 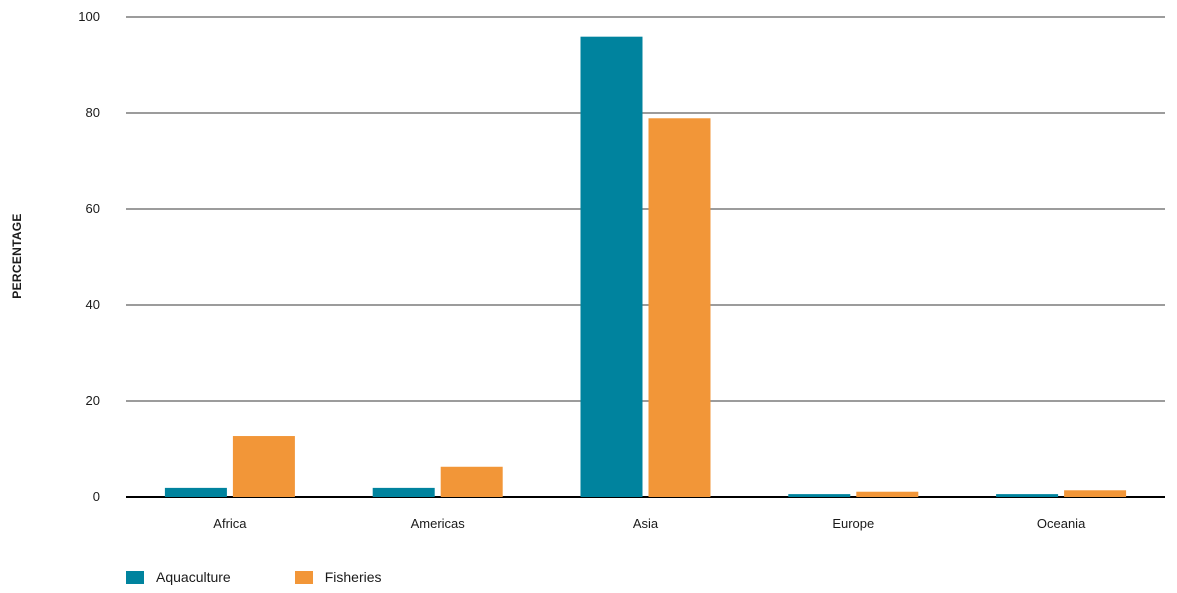 I want to click on legend-swatch-fisheries, so click(x=303, y=577).